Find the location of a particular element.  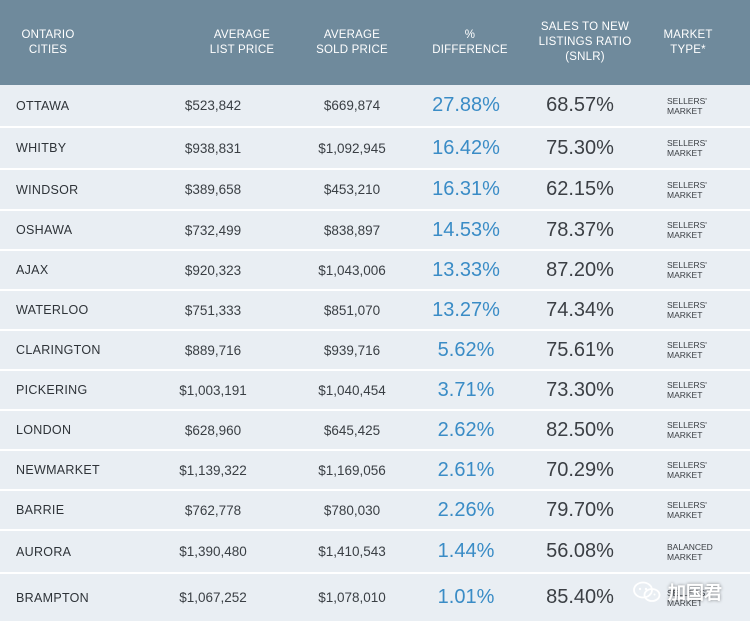

snlr-value: 87.20% is located at coordinates (580, 269).